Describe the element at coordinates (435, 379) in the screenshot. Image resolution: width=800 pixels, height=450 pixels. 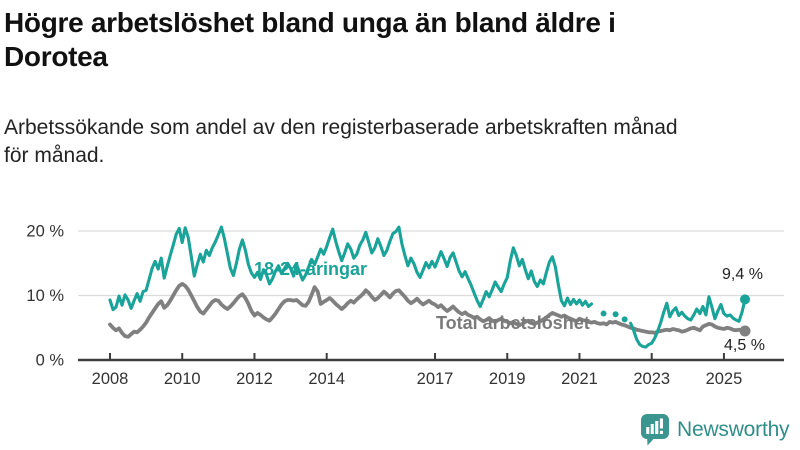
I see `x-tick-label: 2017` at that location.